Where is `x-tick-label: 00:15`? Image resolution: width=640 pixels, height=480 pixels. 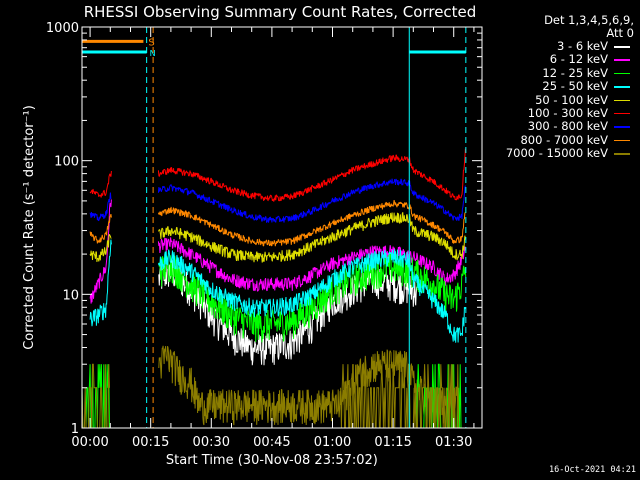 x-tick-label: 00:15 is located at coordinates (150, 442).